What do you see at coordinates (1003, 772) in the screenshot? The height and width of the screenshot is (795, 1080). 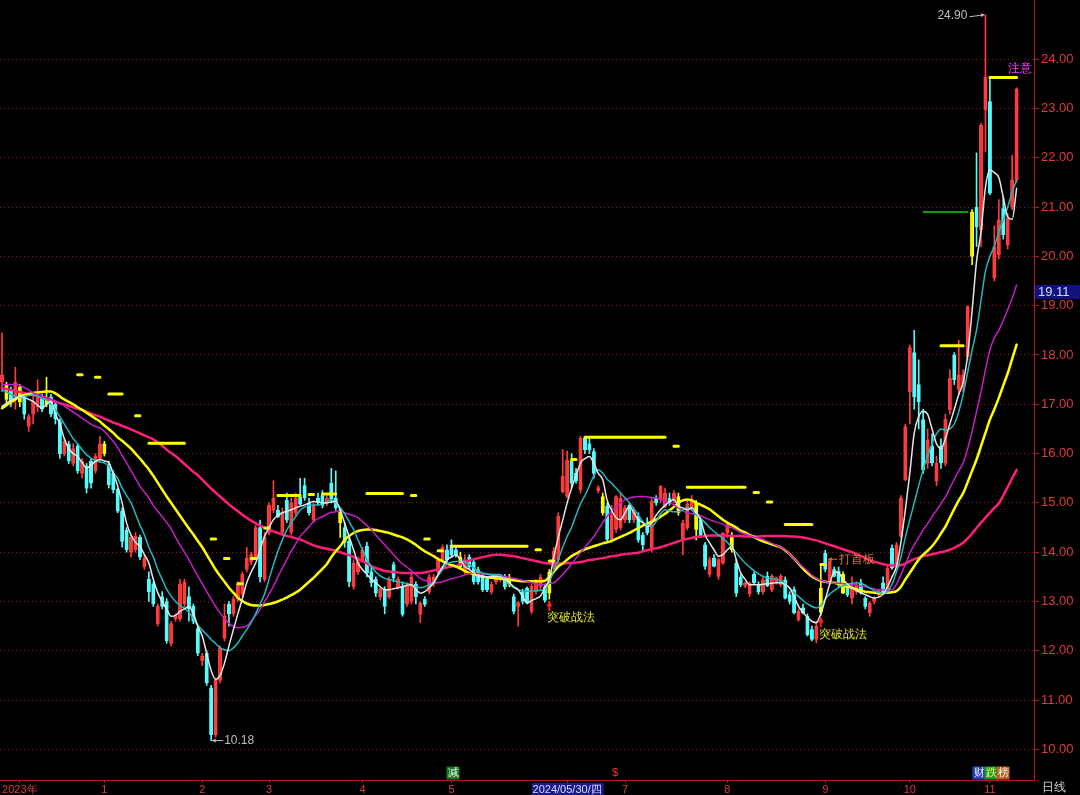 I see `annotation: 榜` at bounding box center [1003, 772].